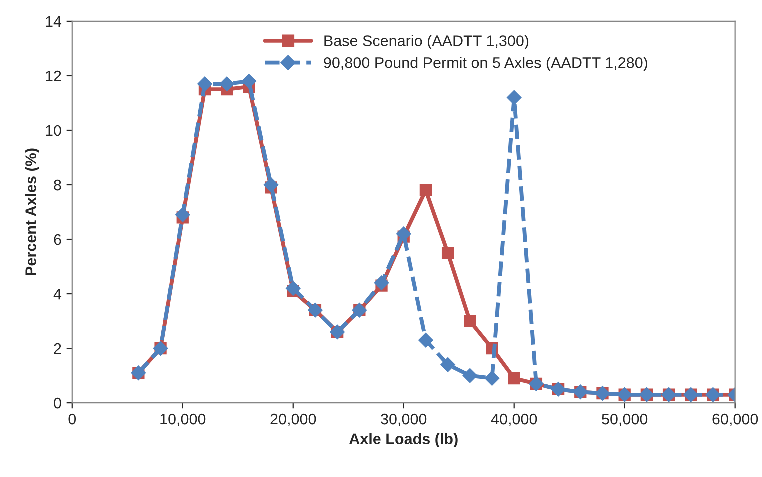  I want to click on y-tick-label: 0, so click(58, 403).